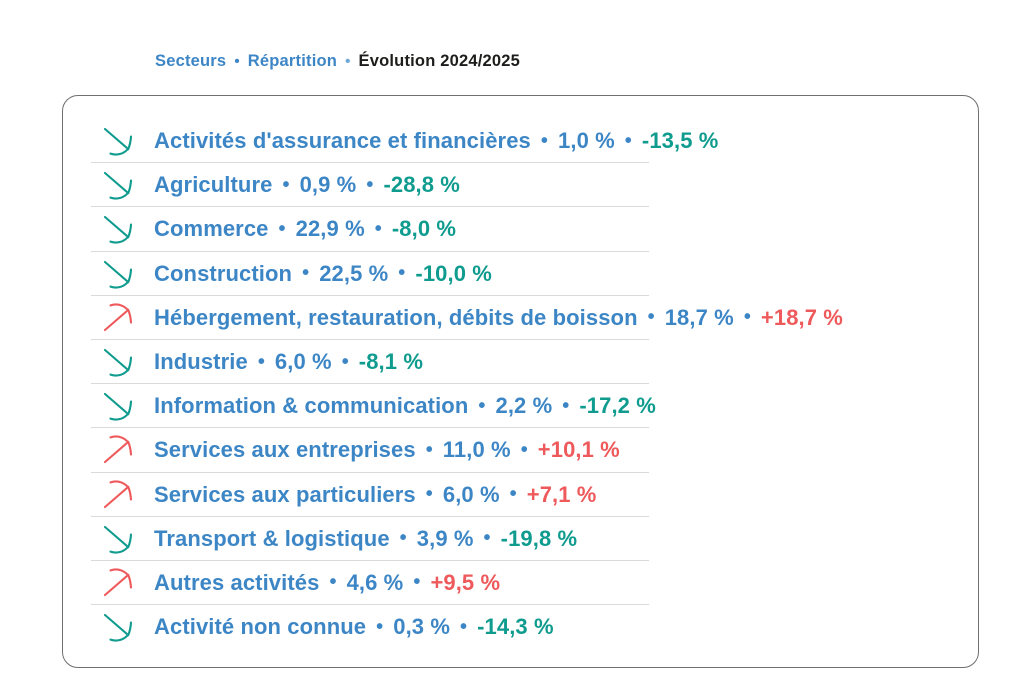 The height and width of the screenshot is (683, 1018). Describe the element at coordinates (453, 273) in the screenshot. I see `sector-evolution-percent: -10,0 %` at that location.